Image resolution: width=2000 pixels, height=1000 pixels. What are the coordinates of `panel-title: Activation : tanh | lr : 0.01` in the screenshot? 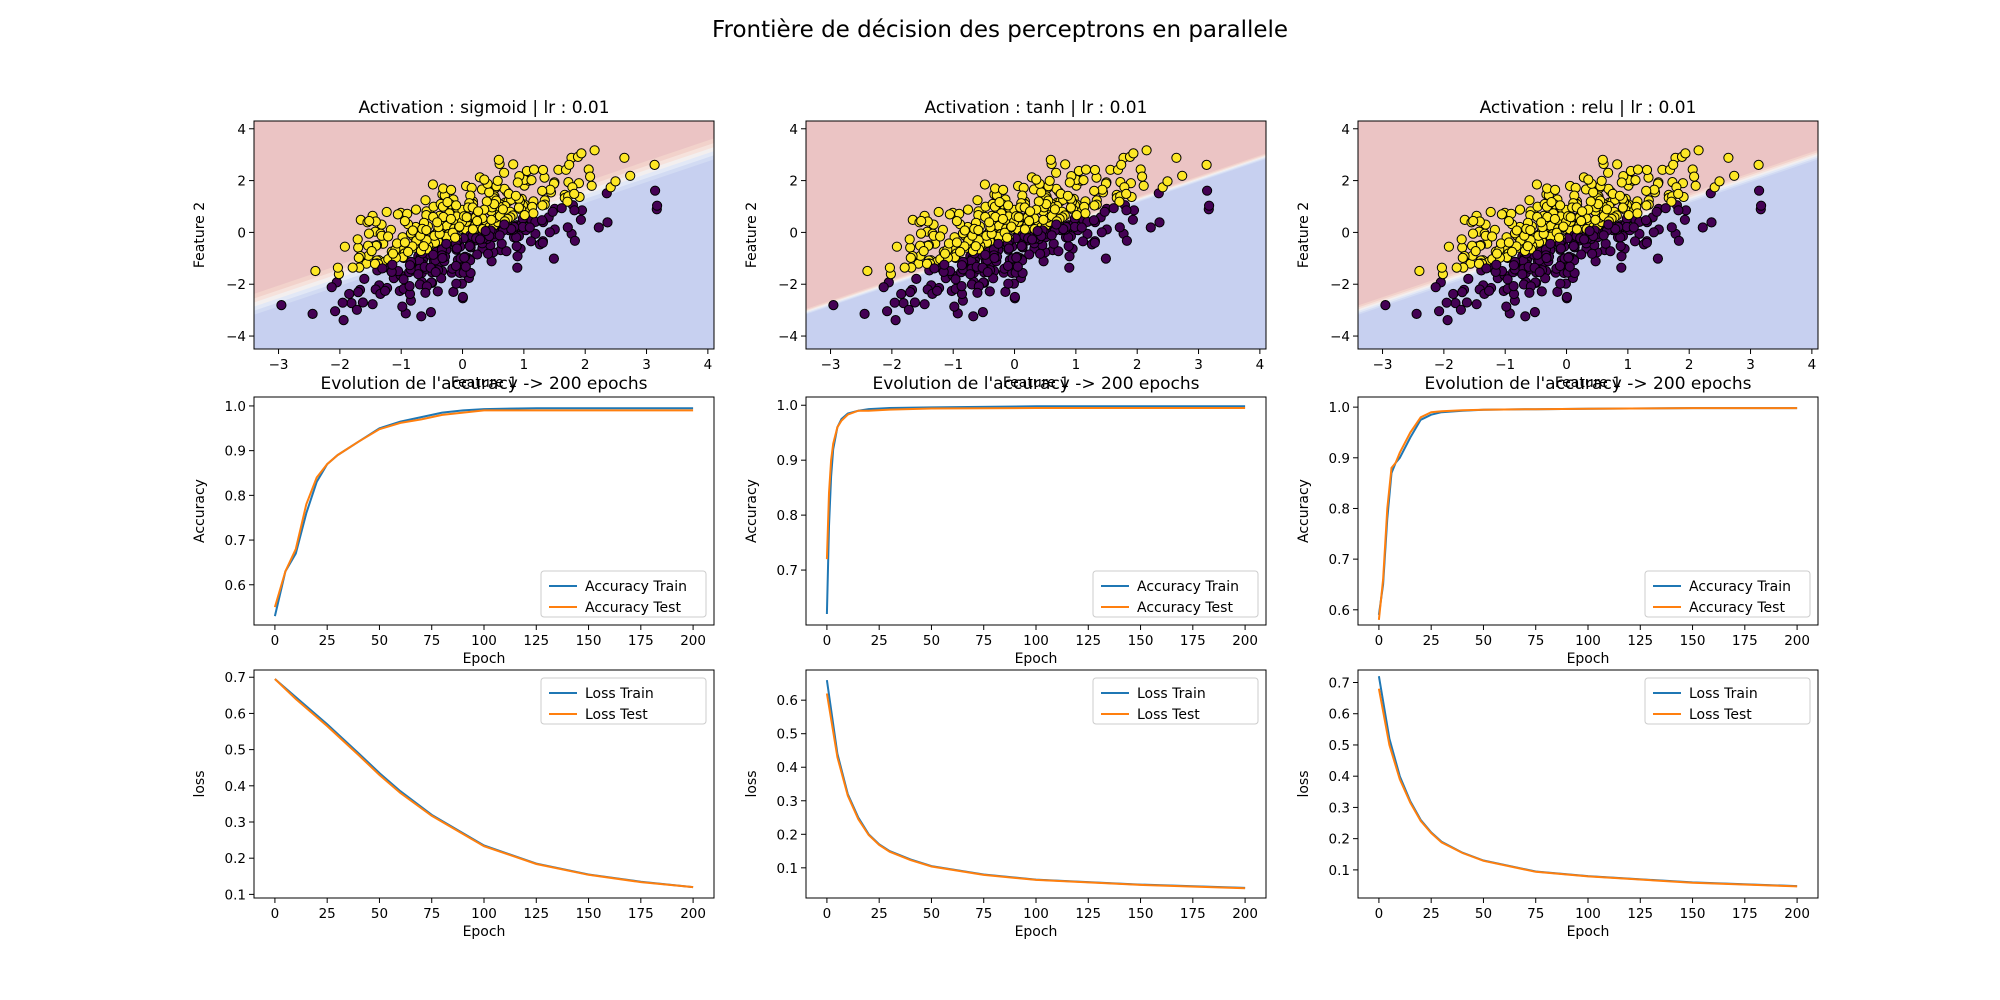 It's located at (1036, 108).